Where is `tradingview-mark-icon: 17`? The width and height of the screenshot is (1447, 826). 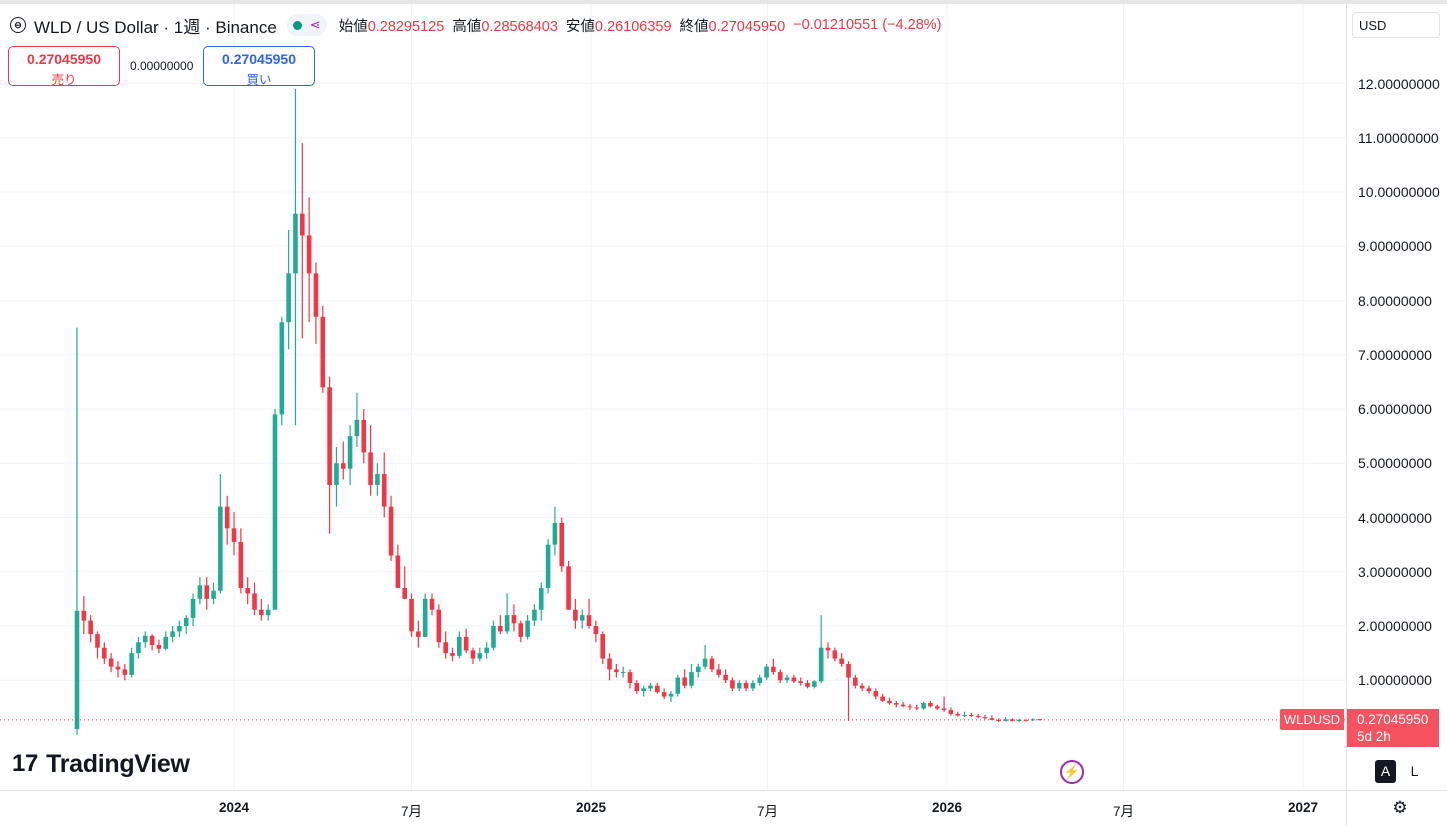
tradingview-mark-icon: 17 is located at coordinates (25, 763).